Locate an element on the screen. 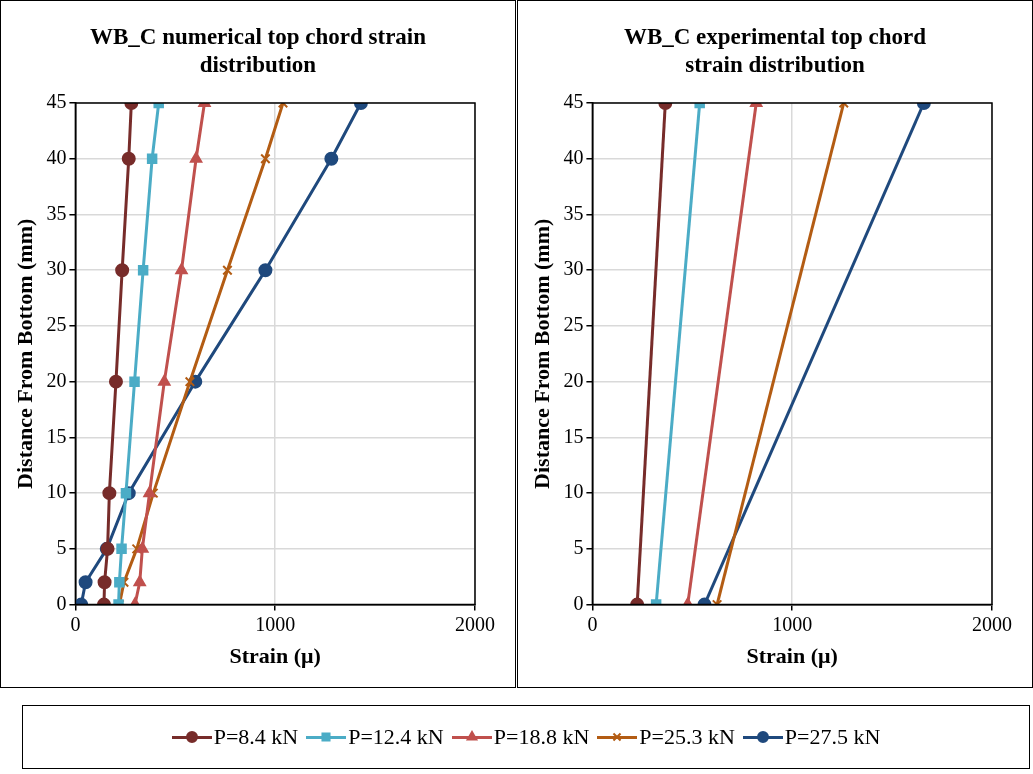 The image size is (1033, 774). chart-title: WB_C numerical top chord strain distribution is located at coordinates (258, 51).